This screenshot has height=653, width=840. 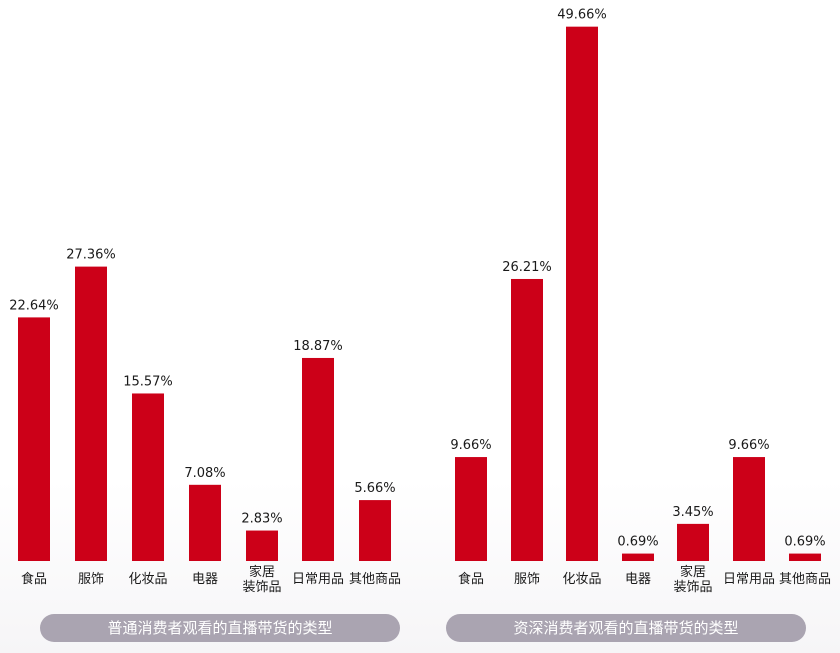 I want to click on value-label: 2.83%, so click(x=261, y=519).